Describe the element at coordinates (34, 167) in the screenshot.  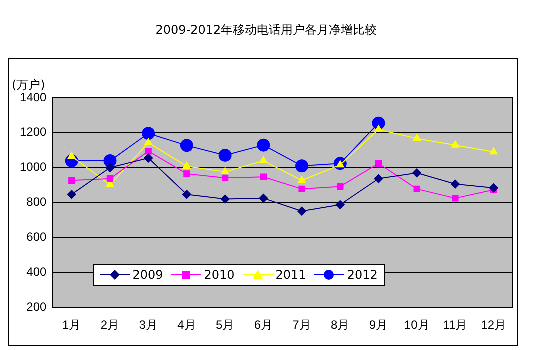
I see `y-tick-label: 1000` at that location.